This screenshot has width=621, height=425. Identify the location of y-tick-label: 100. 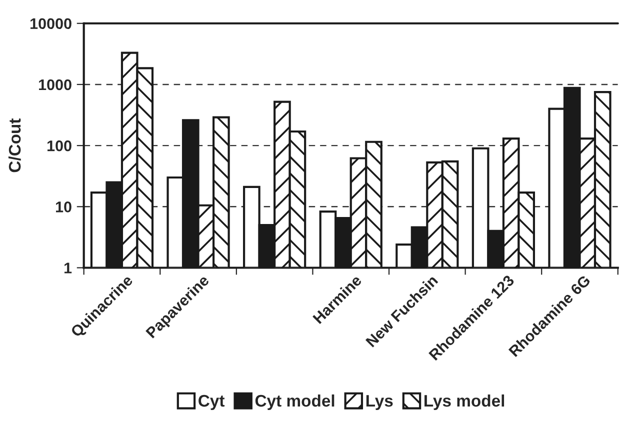
(60, 146).